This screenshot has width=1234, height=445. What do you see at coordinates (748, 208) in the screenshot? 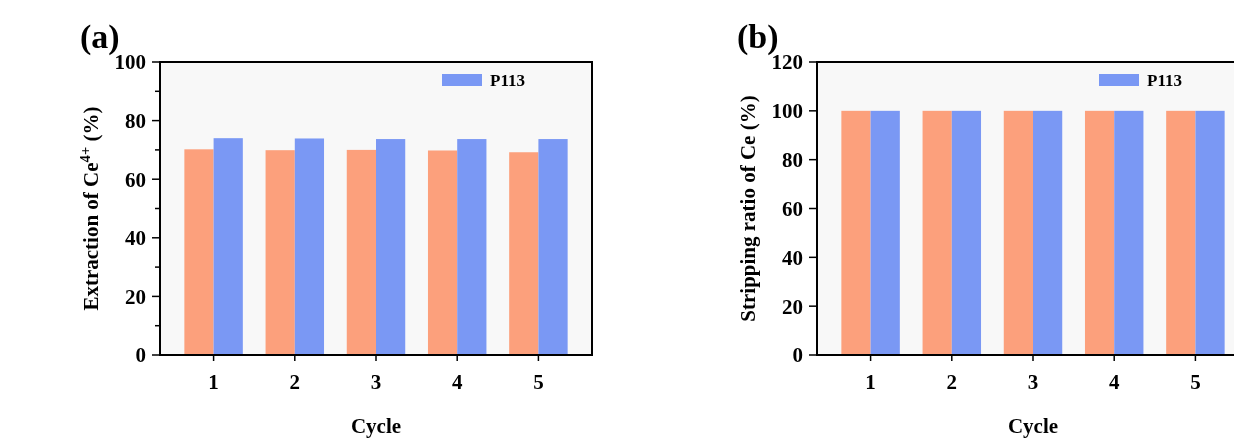
I see `y-axis-title: Stripping ratio of Ce (%)` at bounding box center [748, 208].